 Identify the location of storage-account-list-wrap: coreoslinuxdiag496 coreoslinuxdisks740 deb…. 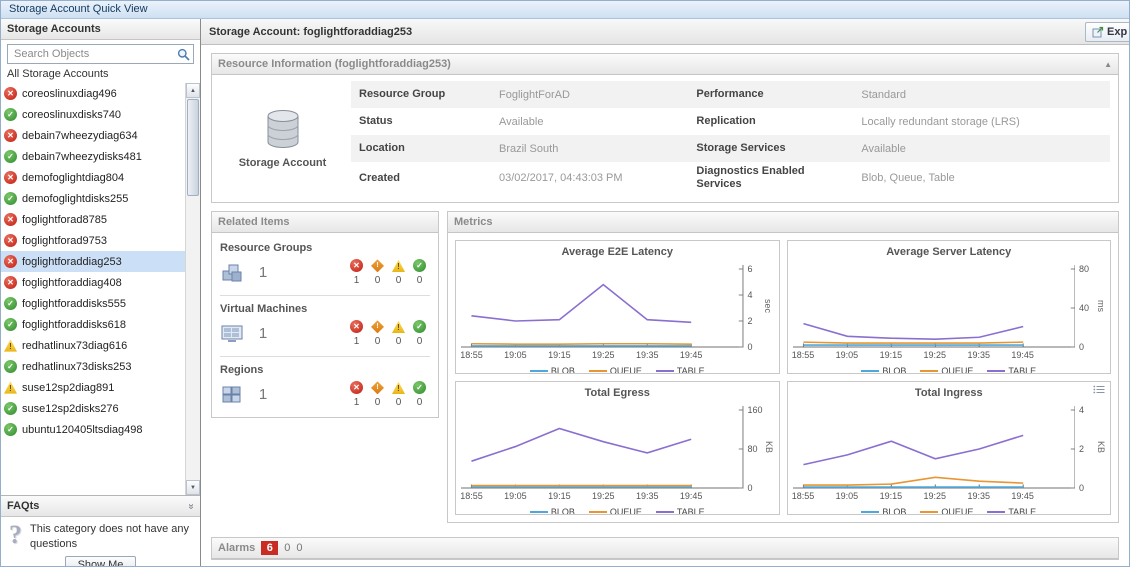
(100, 289).